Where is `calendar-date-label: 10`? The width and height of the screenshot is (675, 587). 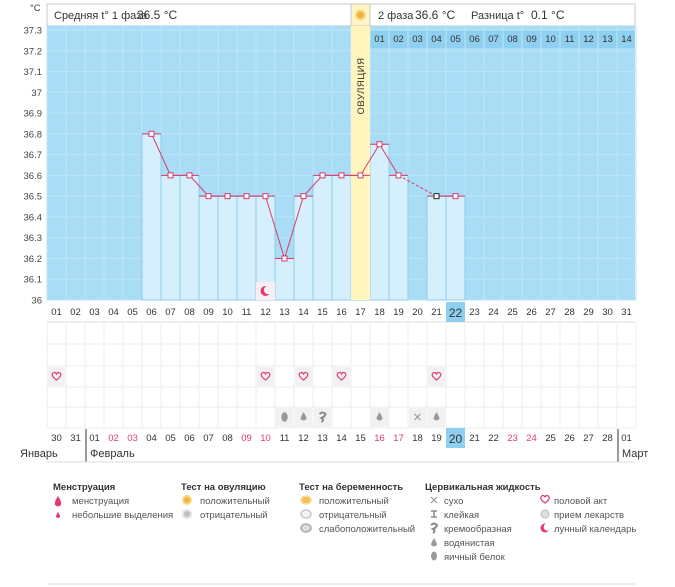 calendar-date-label: 10 is located at coordinates (265, 438).